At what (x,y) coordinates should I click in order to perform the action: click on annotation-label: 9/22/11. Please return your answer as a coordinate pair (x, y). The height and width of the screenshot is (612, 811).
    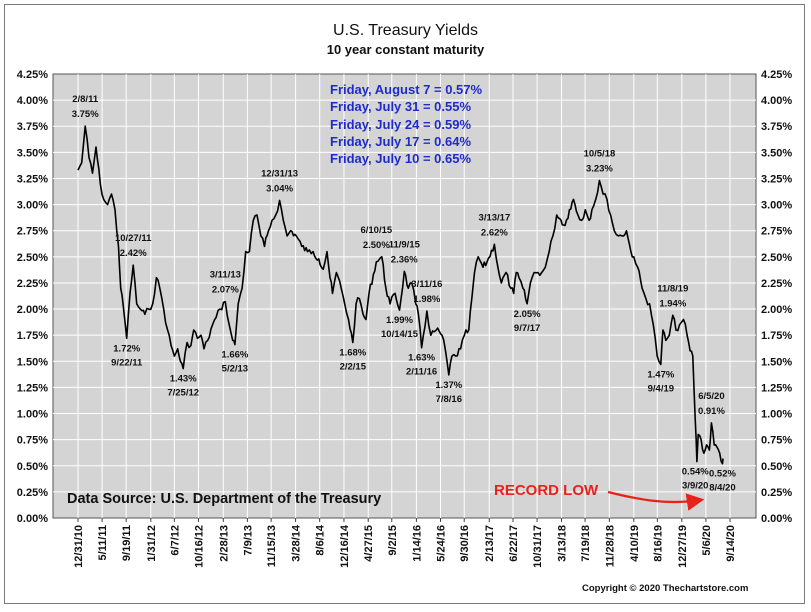
    Looking at the image, I should click on (127, 362).